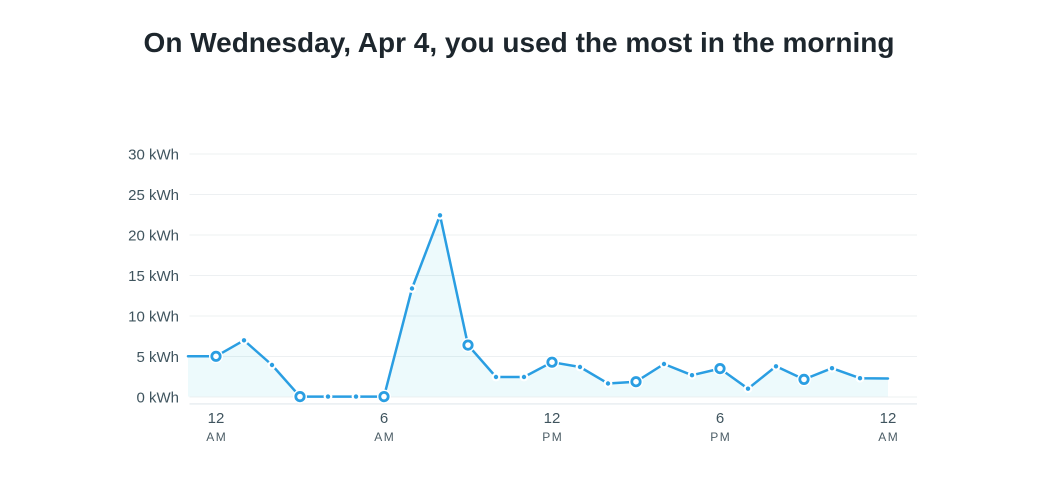 This screenshot has width=1038, height=478. What do you see at coordinates (157, 357) in the screenshot?
I see `svg-text: 5 kWh` at bounding box center [157, 357].